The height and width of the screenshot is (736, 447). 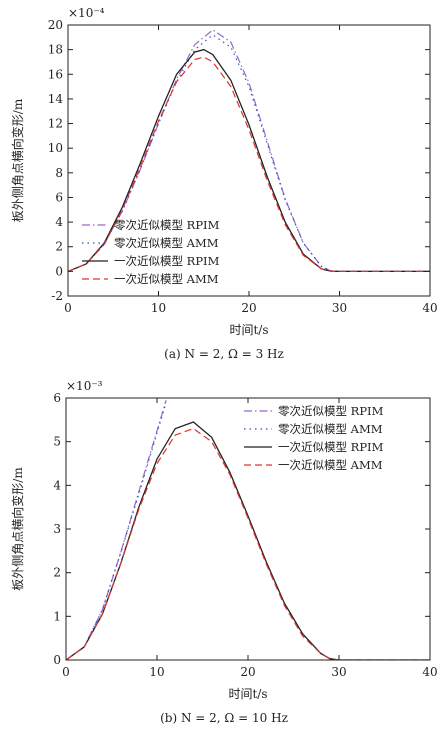 I want to click on y-tick-label: 12, so click(x=55, y=124).